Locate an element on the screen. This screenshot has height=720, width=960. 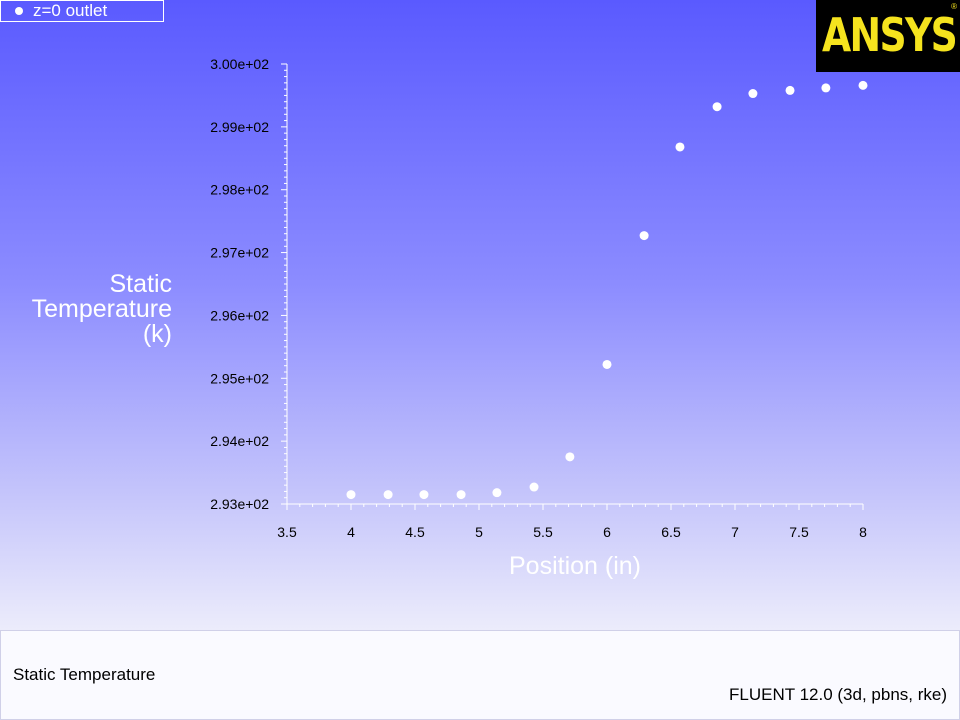
y-tick-label: 3.00e+02 is located at coordinates (239, 64).